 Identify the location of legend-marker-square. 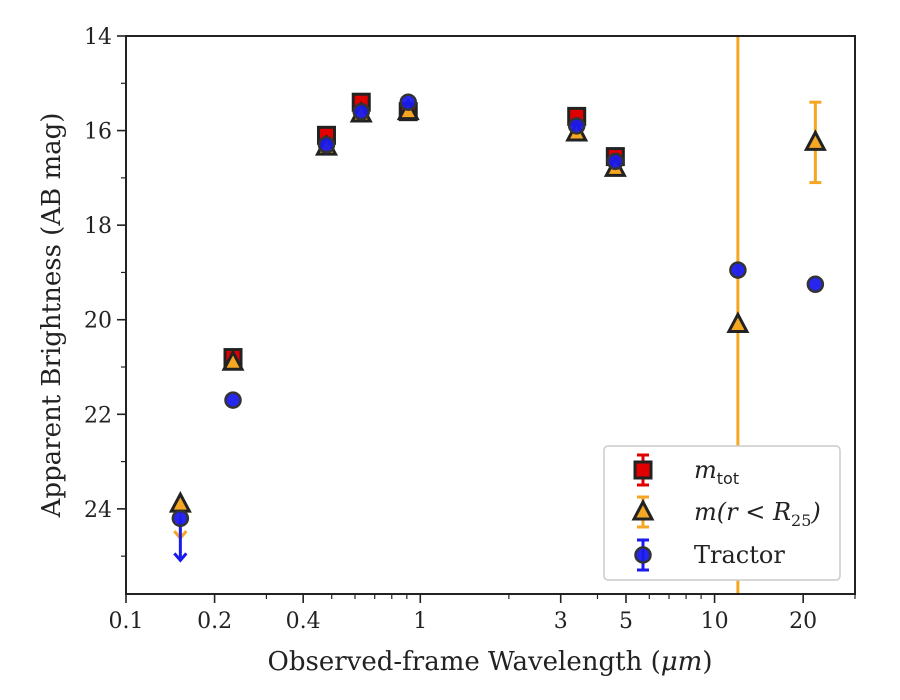
(643, 470).